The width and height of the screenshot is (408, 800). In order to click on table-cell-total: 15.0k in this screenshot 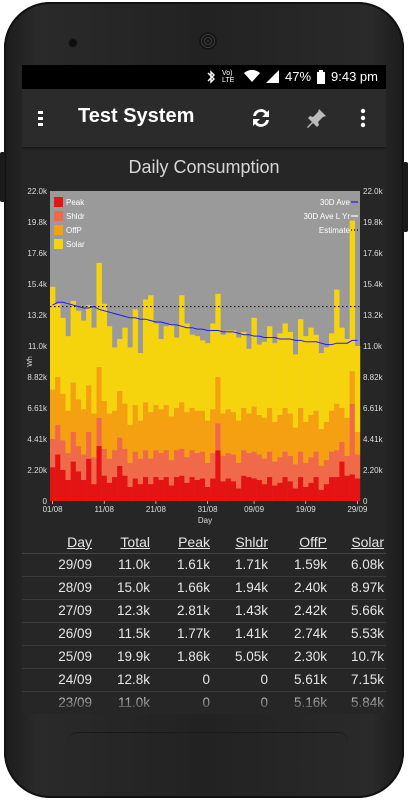, I will do `click(133, 587)`.